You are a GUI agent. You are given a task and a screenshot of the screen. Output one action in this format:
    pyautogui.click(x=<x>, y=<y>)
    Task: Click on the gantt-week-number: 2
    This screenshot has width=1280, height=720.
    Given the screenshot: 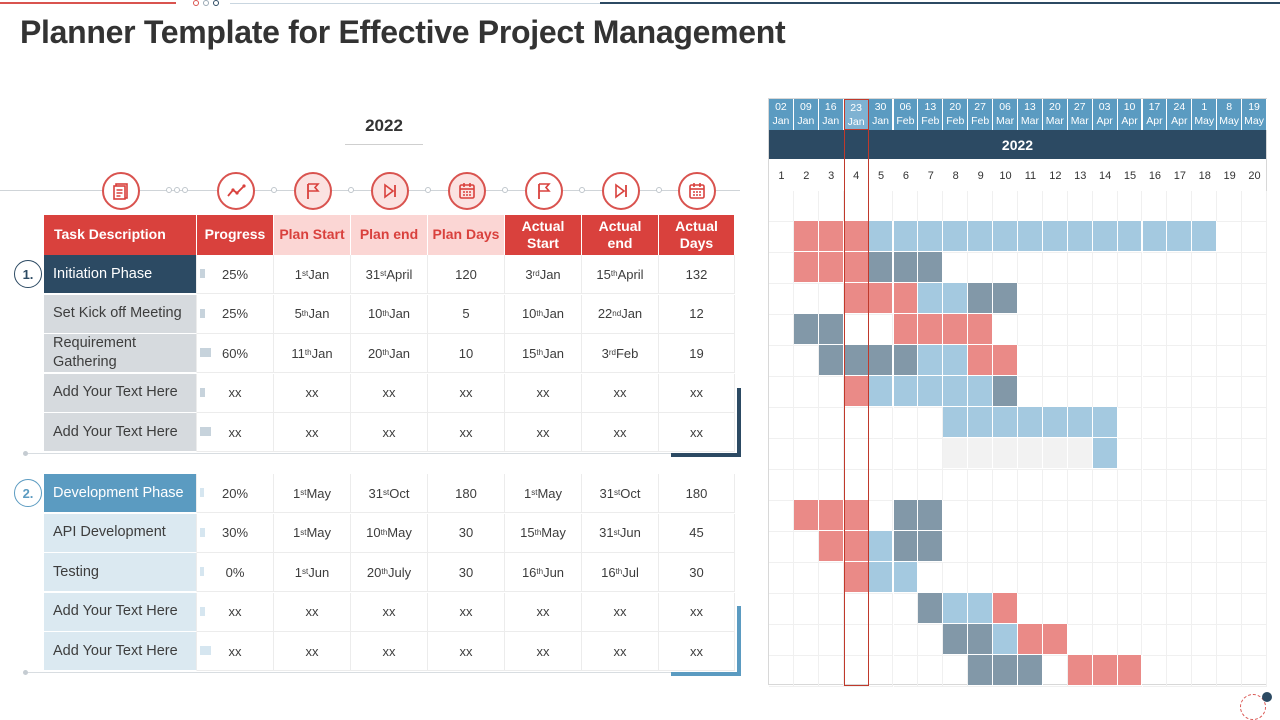 What is the action you would take?
    pyautogui.click(x=806, y=176)
    